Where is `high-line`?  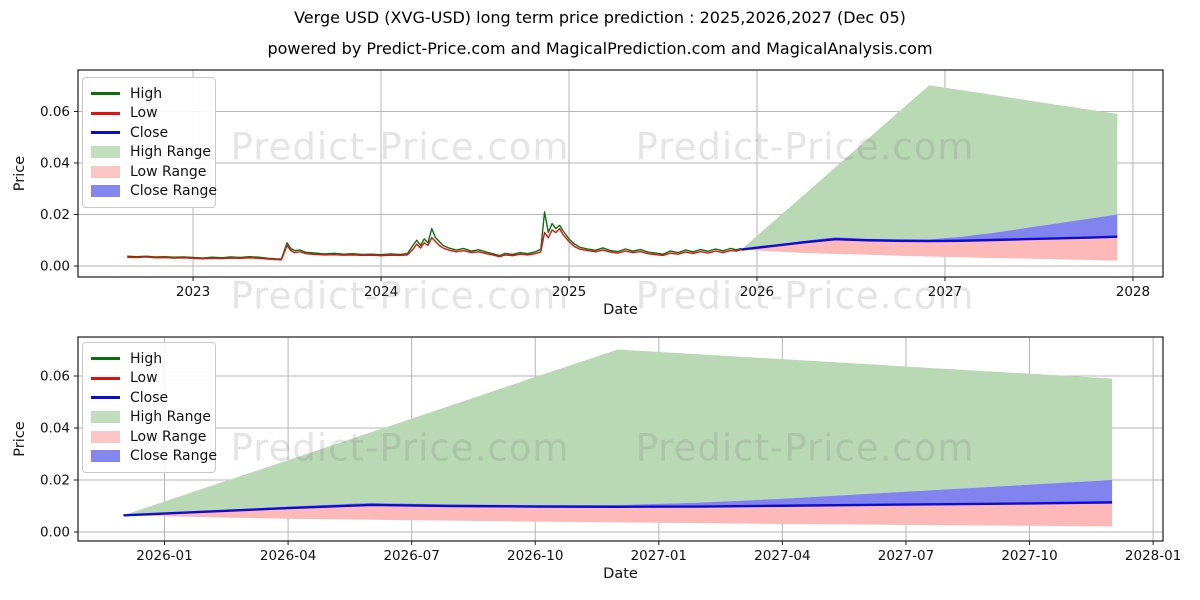
high-line is located at coordinates (434, 235).